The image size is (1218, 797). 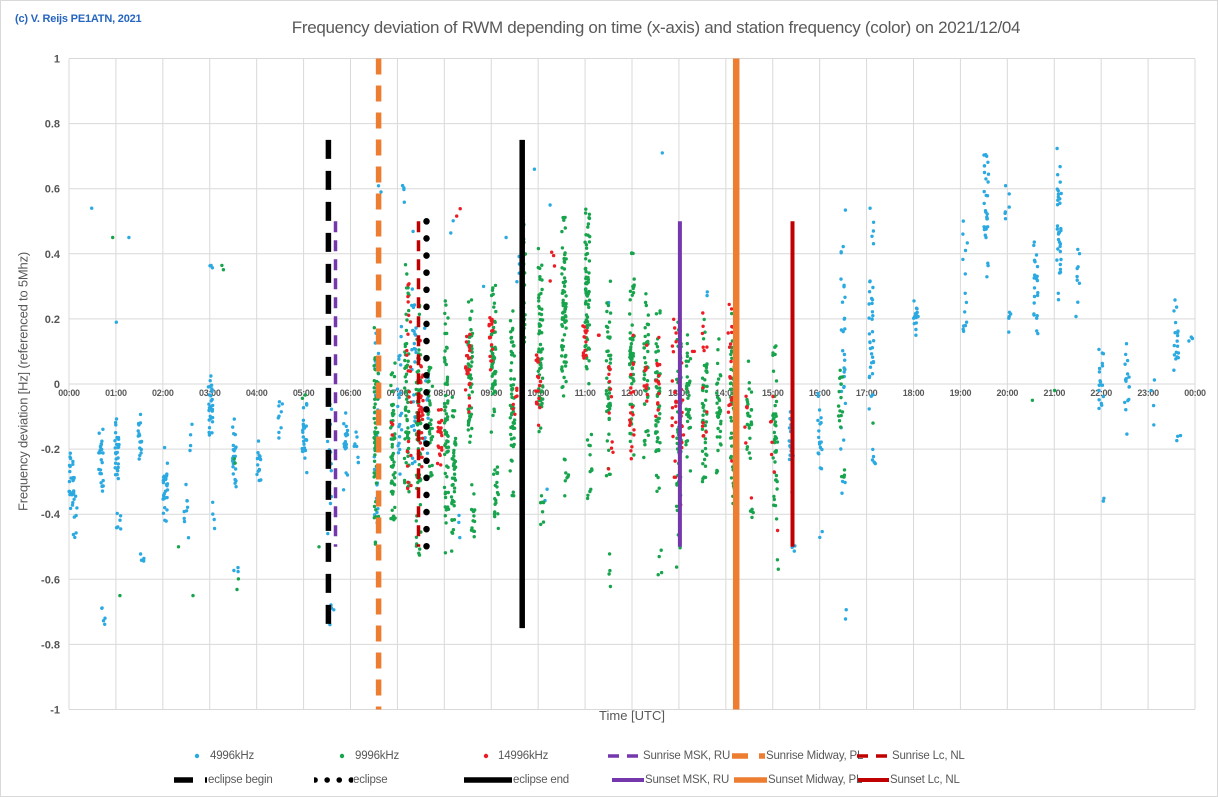 I want to click on legend-marker-eclipse, so click(x=333, y=780).